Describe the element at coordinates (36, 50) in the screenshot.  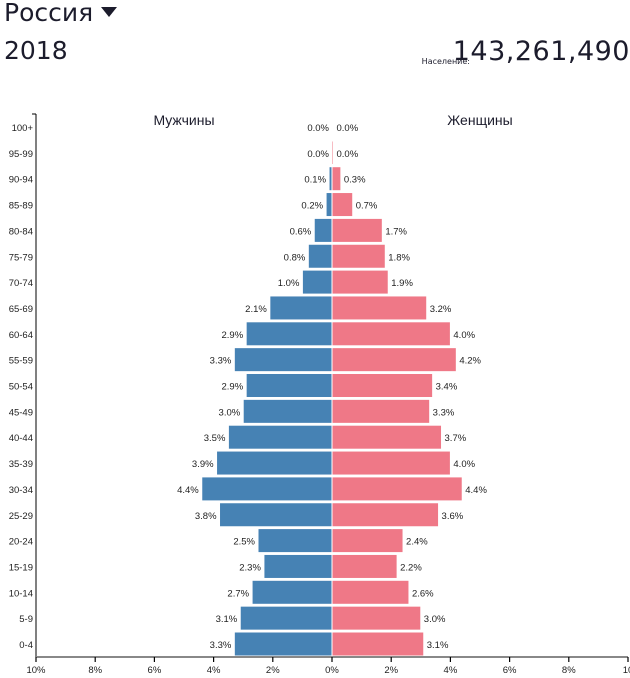
I see `year-label: 2018` at that location.